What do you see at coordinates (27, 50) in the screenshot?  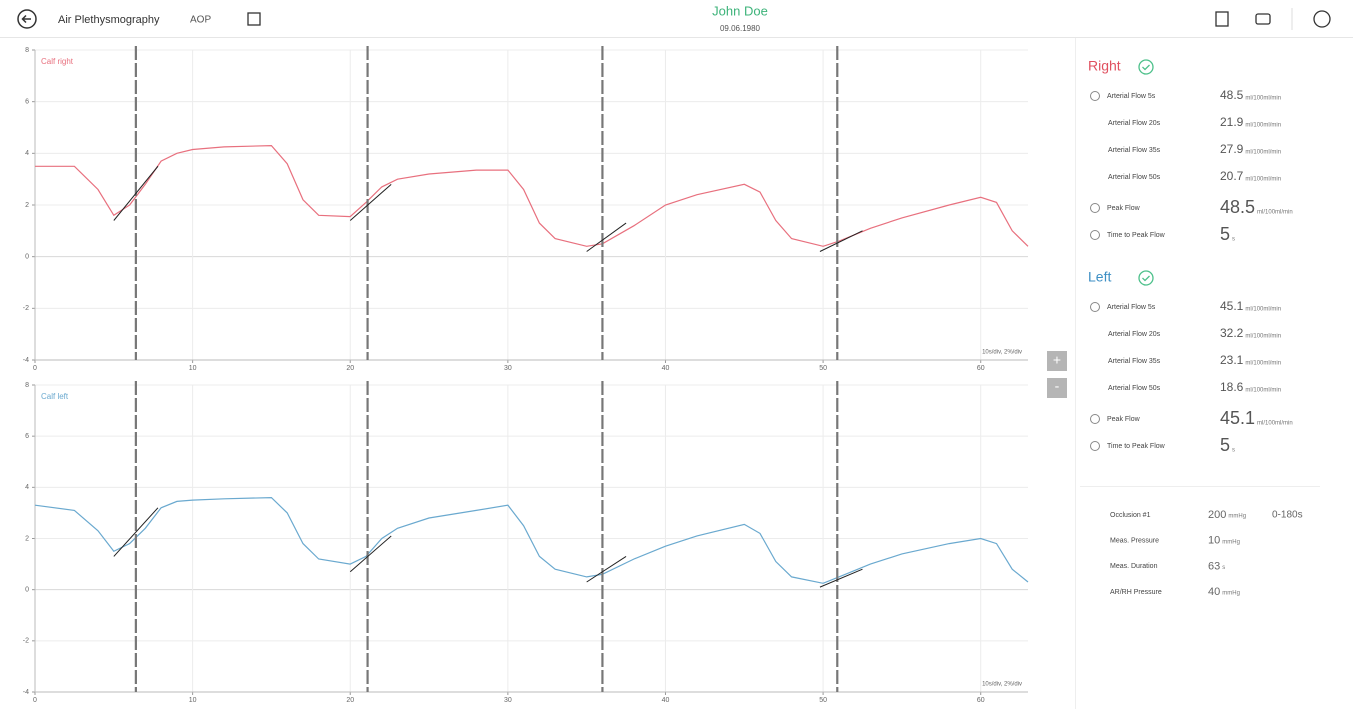 I see `y-tick-label: 8` at bounding box center [27, 50].